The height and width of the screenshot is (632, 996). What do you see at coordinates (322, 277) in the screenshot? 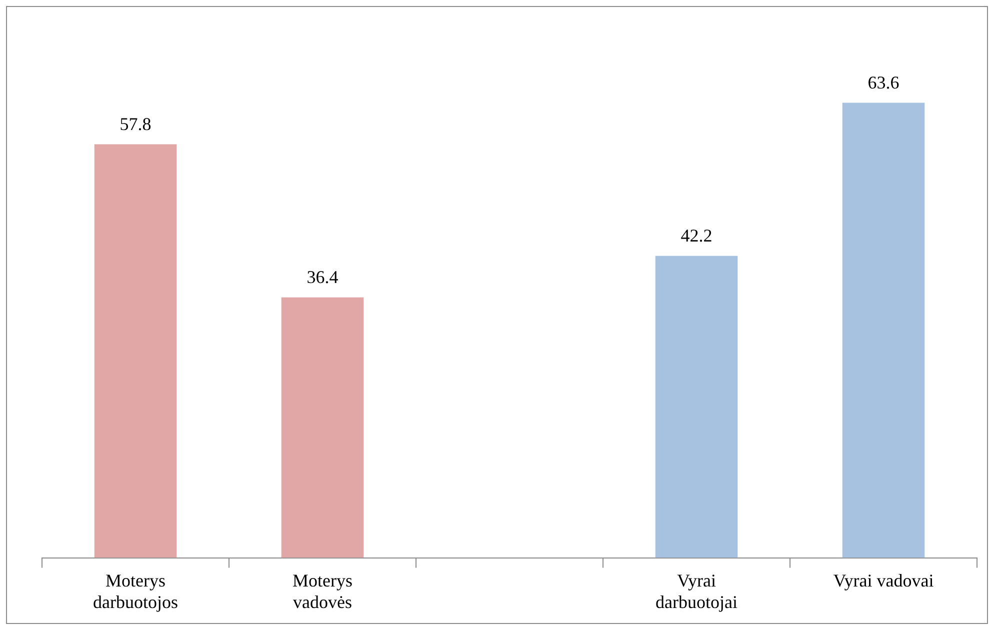
I see `data-label: 36.4` at bounding box center [322, 277].